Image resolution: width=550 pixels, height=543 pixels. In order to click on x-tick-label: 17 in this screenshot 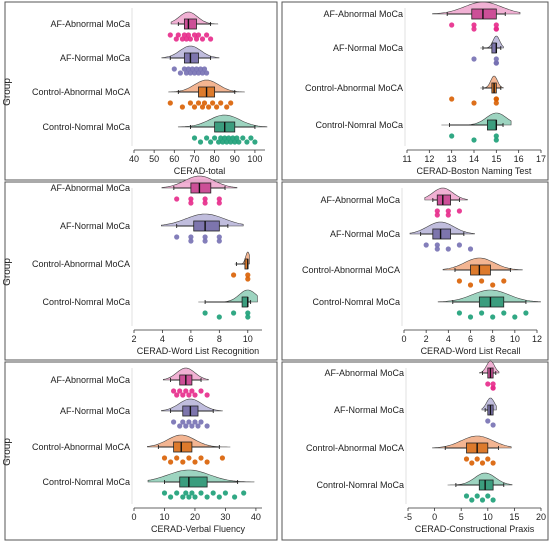, I will do `click(541, 159)`.